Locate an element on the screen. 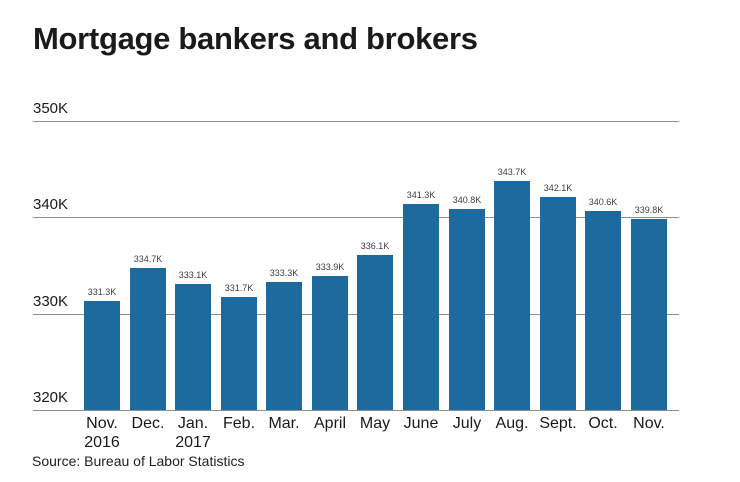  bar-april is located at coordinates (330, 343).